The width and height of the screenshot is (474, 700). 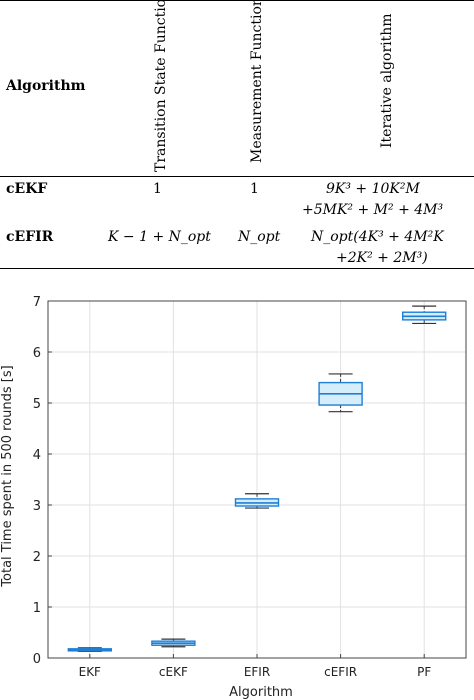 I want to click on row-cekf-name: cEKF, so click(x=27, y=189).